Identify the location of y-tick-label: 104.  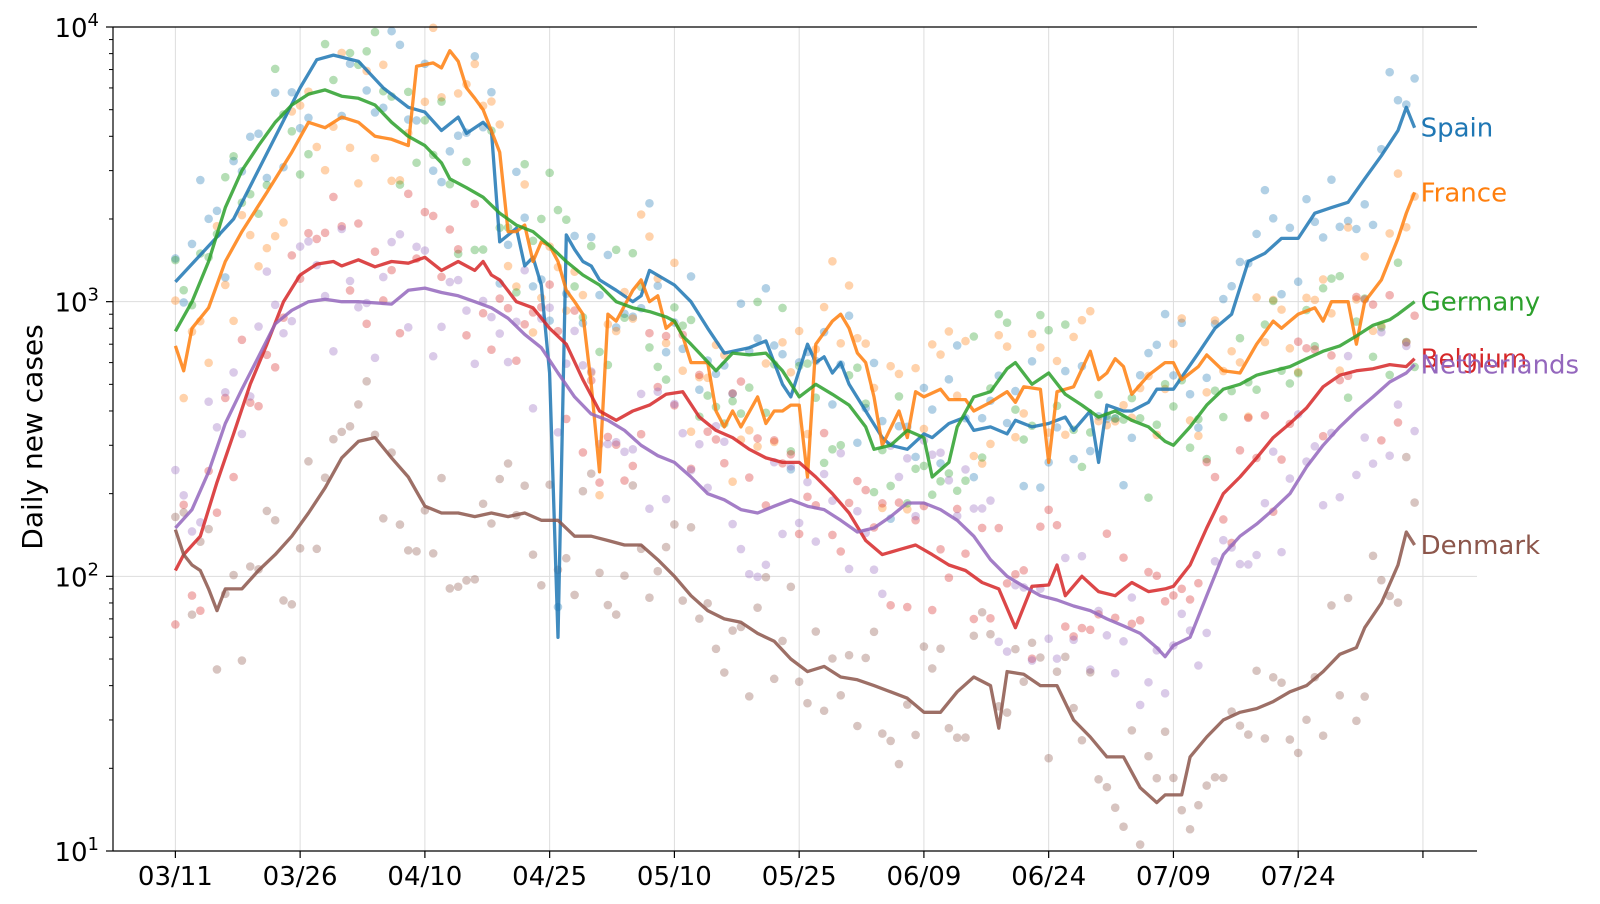
(76, 27).